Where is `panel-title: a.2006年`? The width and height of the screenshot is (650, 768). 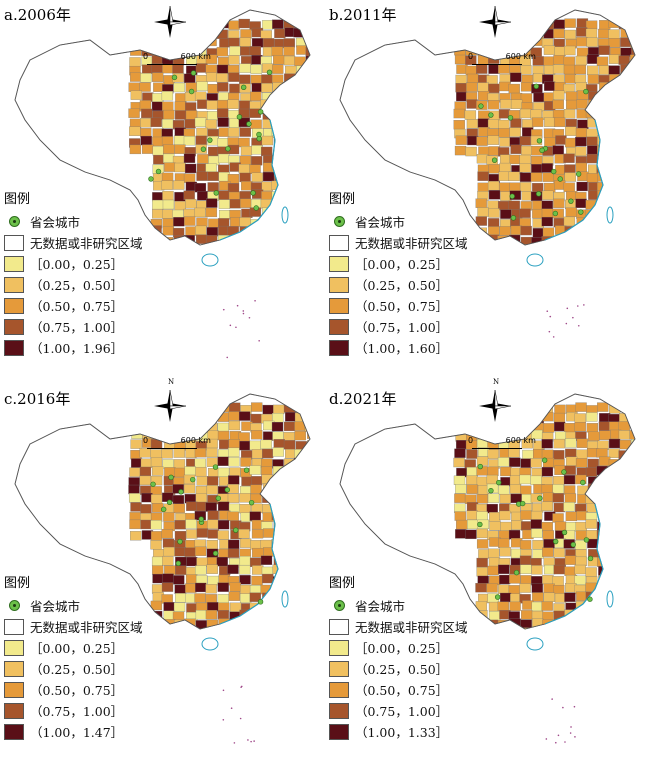 panel-title: a.2006年 is located at coordinates (37, 15).